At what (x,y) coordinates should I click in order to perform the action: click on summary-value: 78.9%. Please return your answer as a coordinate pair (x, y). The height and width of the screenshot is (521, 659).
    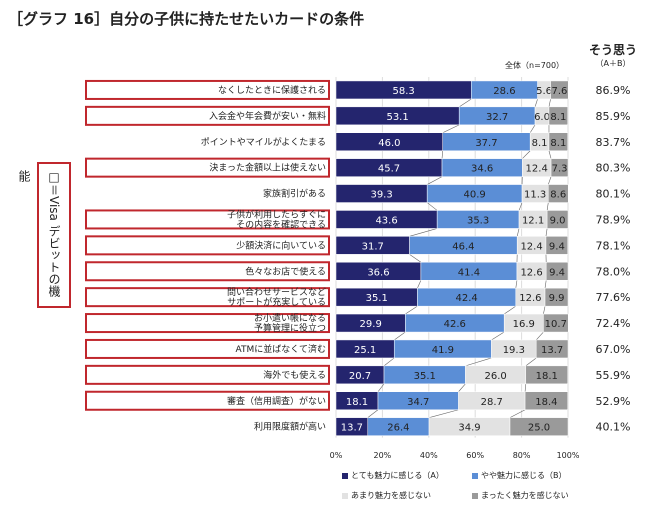
    Looking at the image, I should click on (613, 219).